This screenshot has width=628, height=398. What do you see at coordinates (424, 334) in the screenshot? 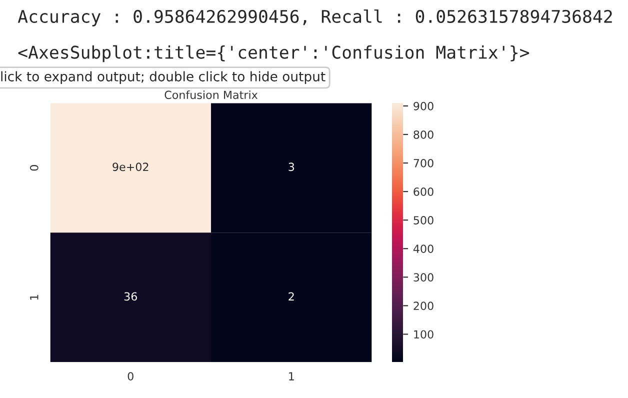
I see `color-bar-label: 100` at bounding box center [424, 334].